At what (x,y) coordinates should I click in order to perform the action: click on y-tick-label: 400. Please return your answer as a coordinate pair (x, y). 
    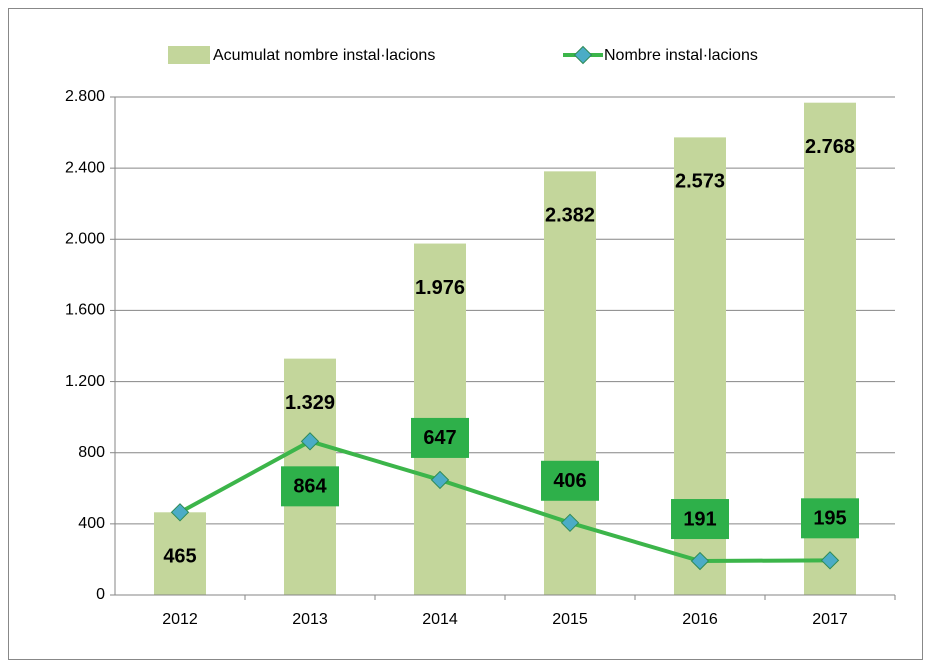
    Looking at the image, I should click on (91, 523).